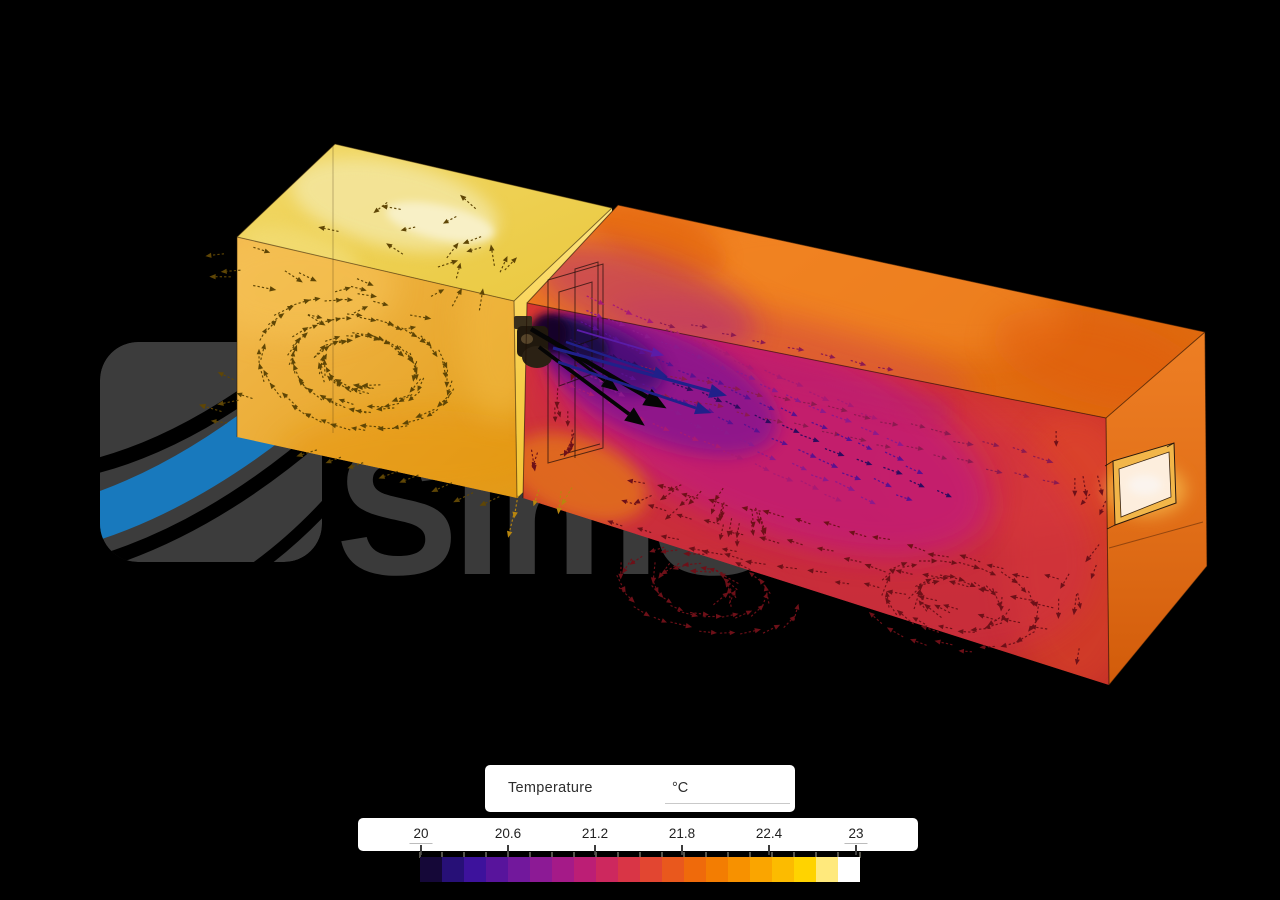 The image size is (1280, 900). I want to click on legend-unit-field: °C, so click(727, 788).